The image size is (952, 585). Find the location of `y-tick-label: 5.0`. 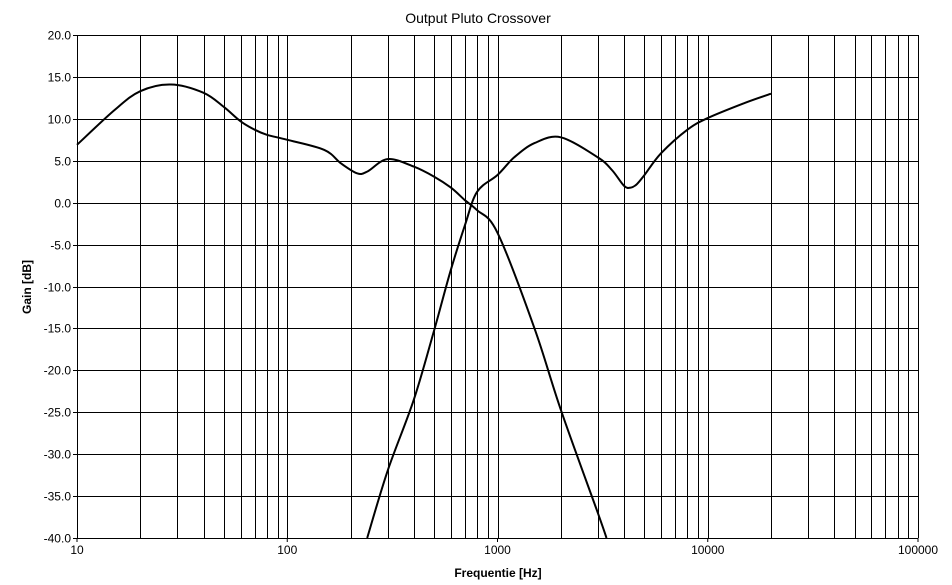

y-tick-label: 5.0 is located at coordinates (62, 162).